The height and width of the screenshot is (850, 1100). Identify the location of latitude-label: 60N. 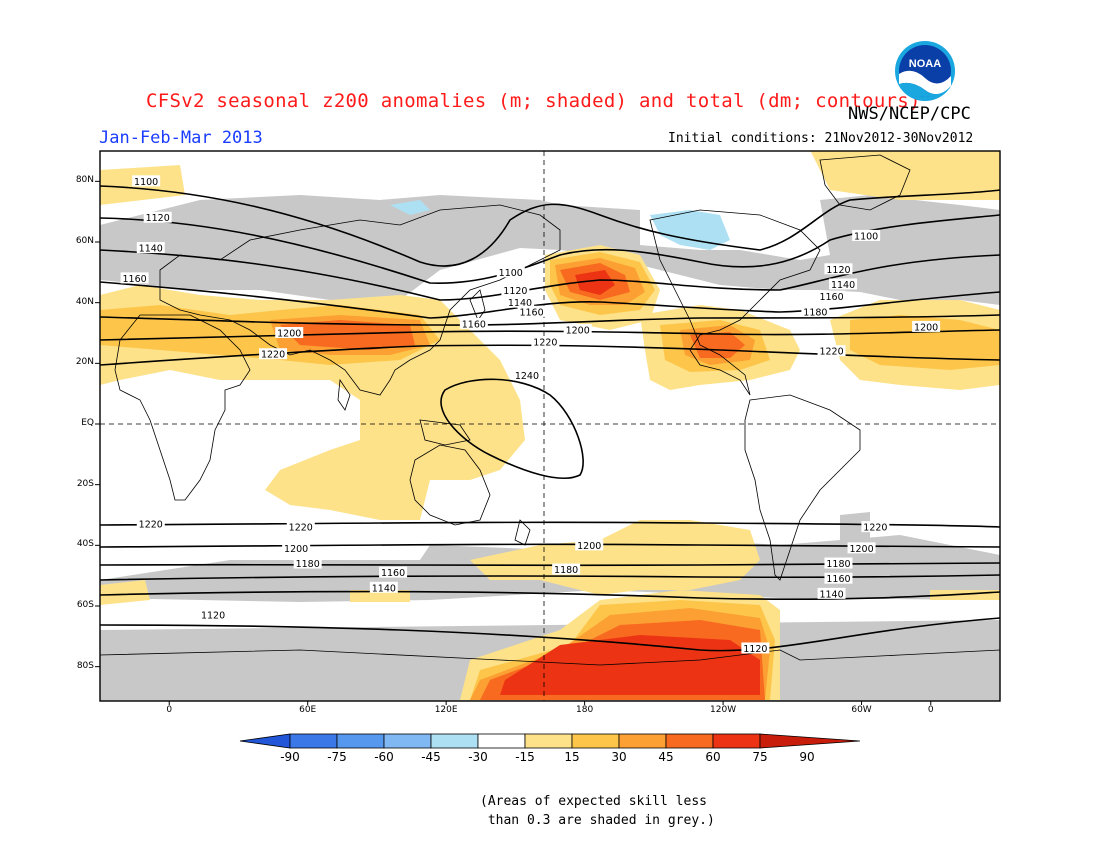
(84, 241).